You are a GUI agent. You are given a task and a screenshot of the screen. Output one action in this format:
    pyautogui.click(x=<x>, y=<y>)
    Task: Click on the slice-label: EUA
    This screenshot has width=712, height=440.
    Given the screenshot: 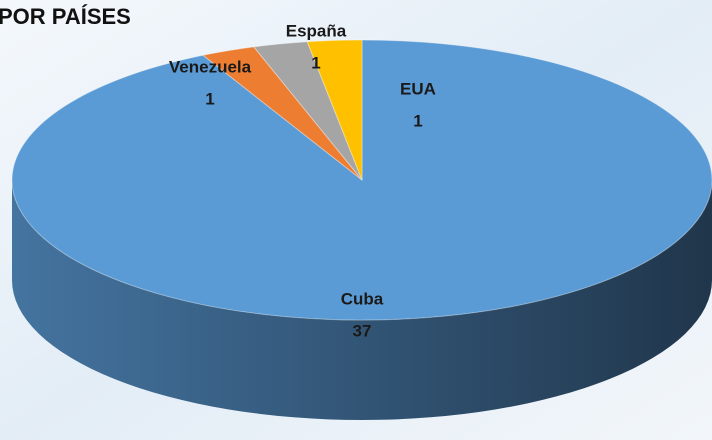 What is the action you would take?
    pyautogui.click(x=418, y=88)
    